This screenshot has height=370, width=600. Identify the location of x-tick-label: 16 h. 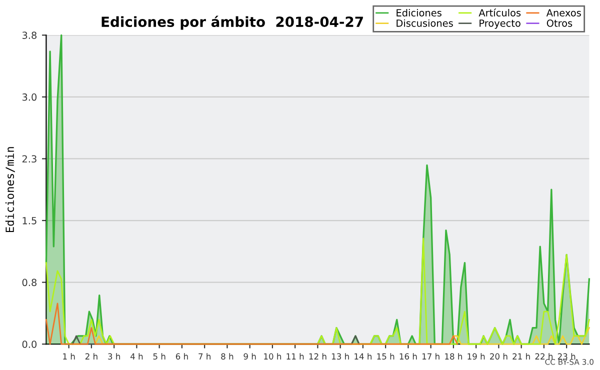
(408, 356).